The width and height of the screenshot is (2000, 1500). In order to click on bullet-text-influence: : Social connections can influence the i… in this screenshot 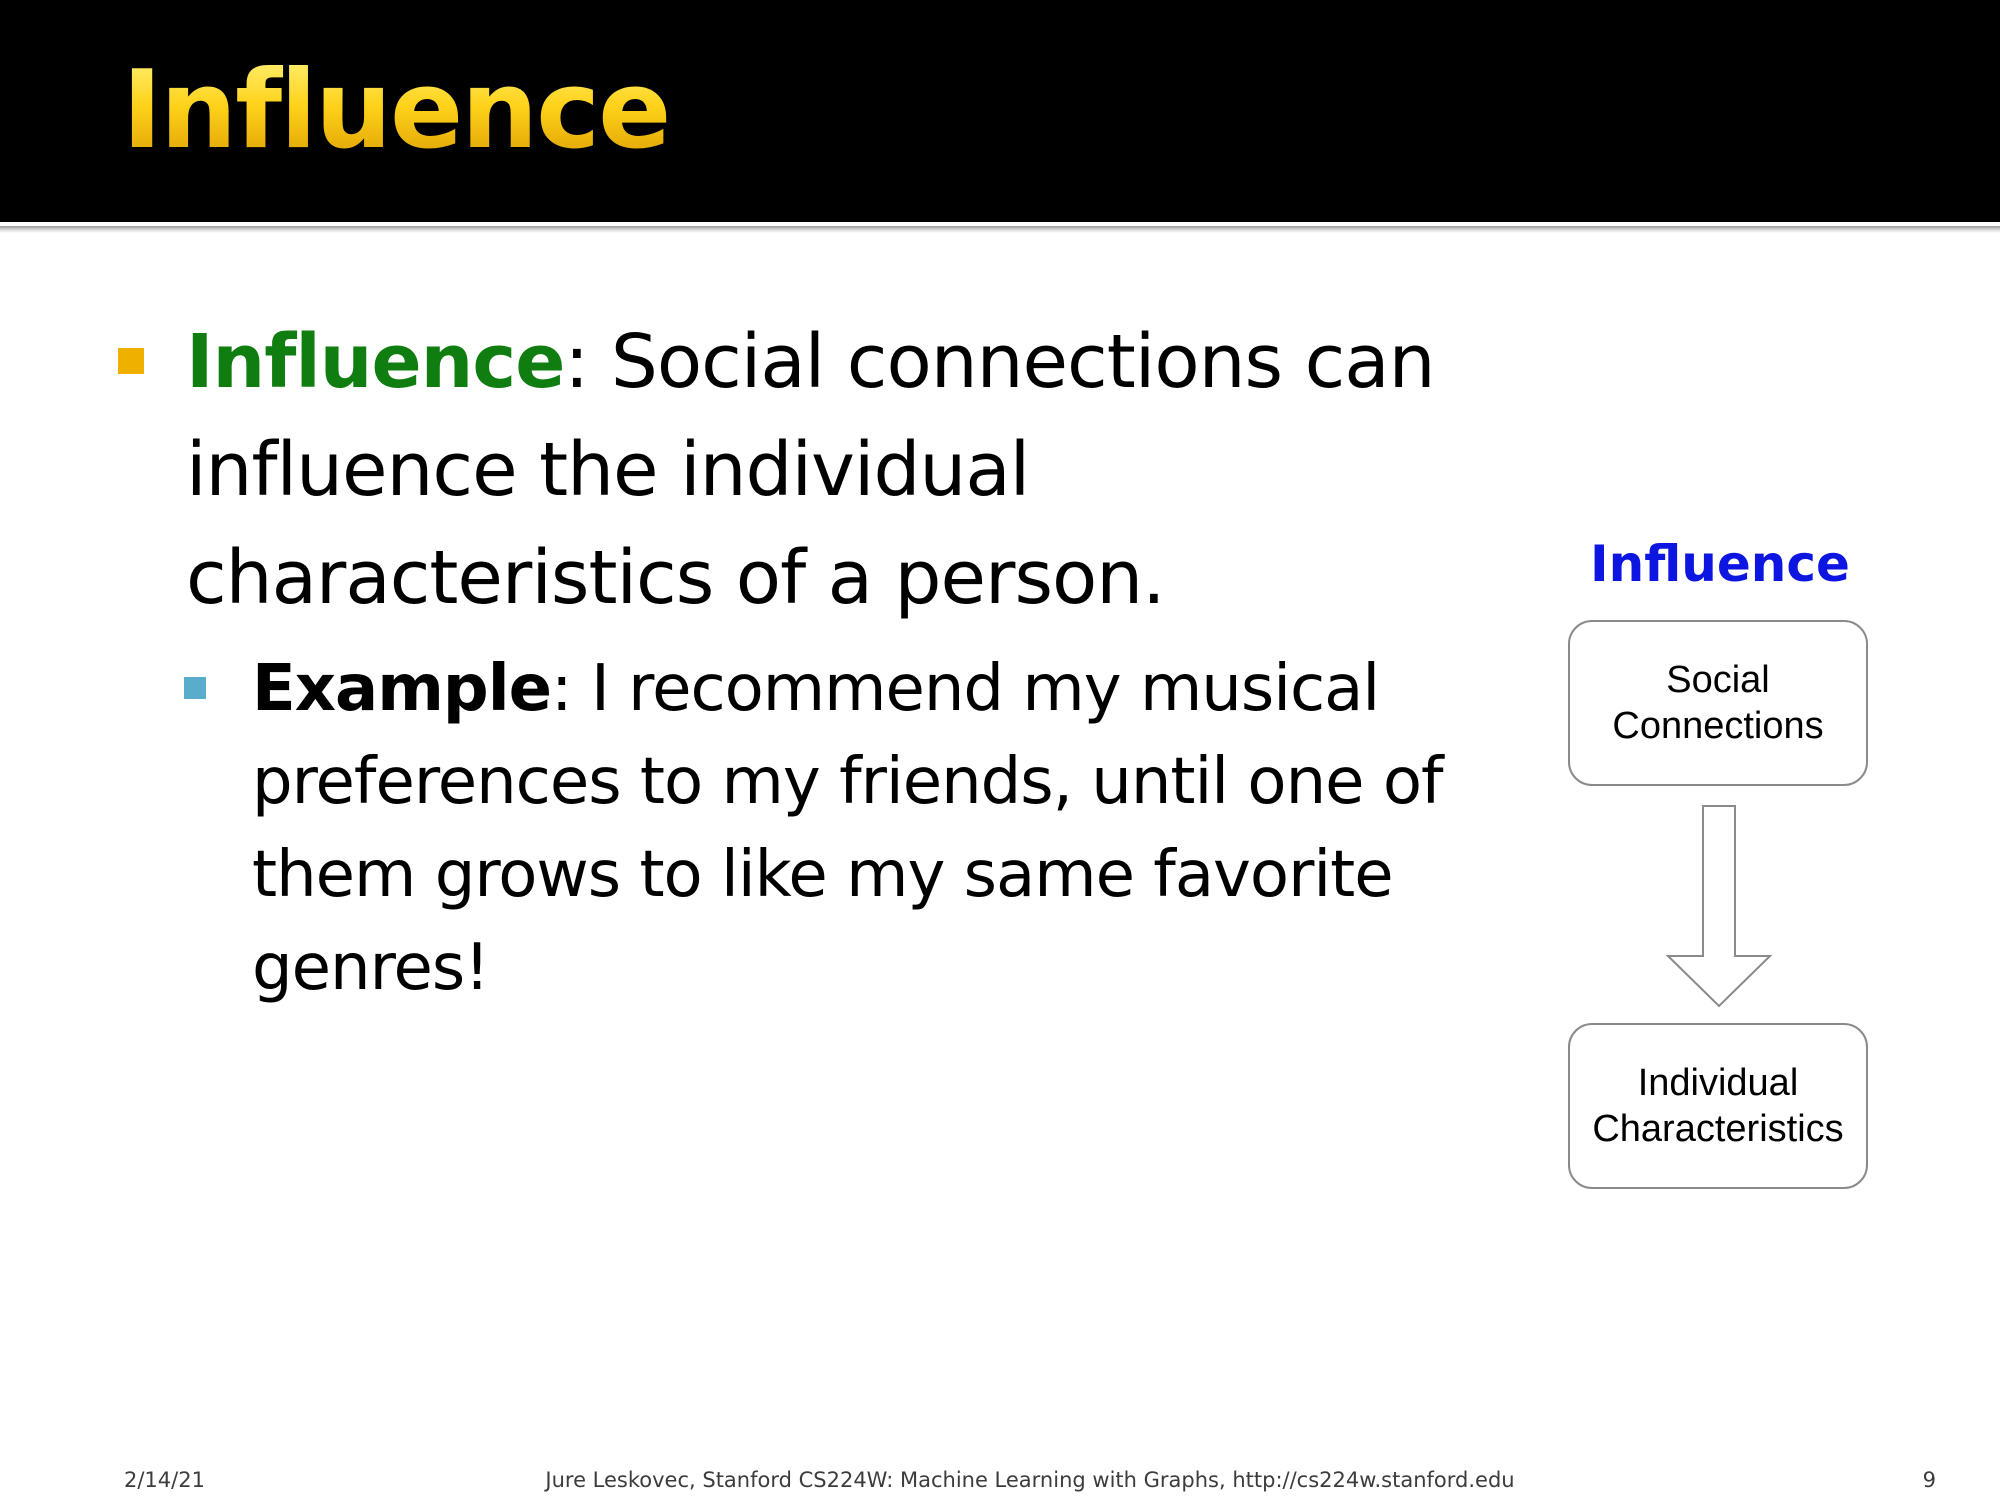, I will do `click(810, 470)`.